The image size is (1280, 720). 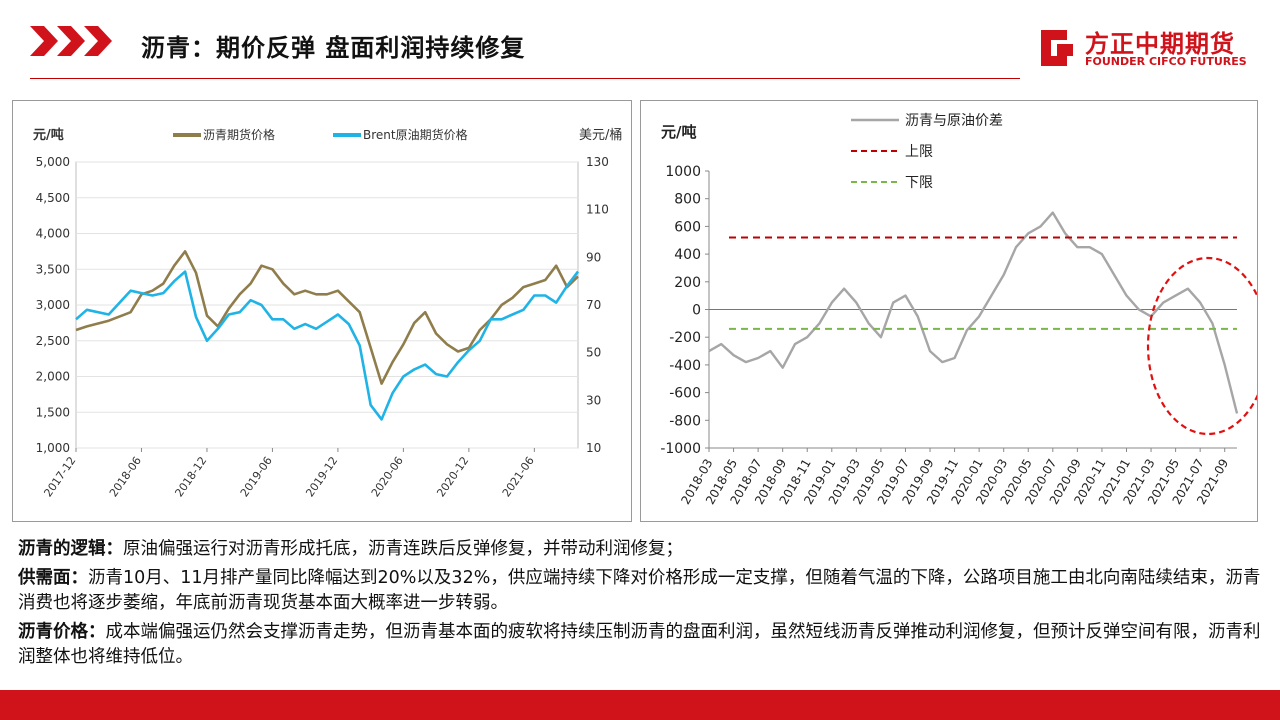 I want to click on price-label: 沥青价格：, so click(x=62, y=632).